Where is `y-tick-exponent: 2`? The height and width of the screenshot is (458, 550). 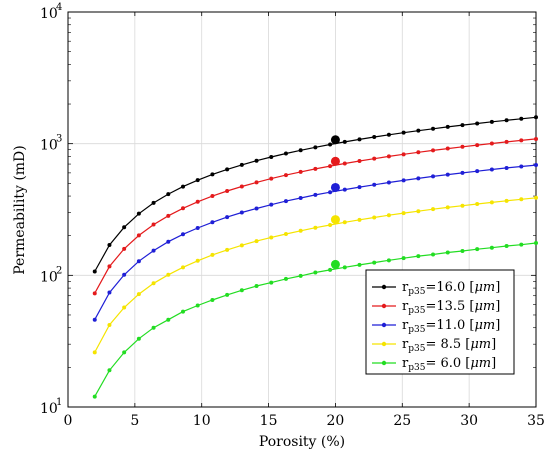 y-tick-exponent: 2 is located at coordinates (59, 270).